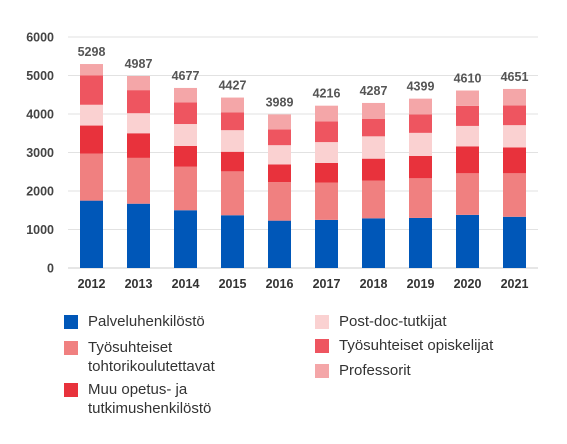 The height and width of the screenshot is (444, 567). Describe the element at coordinates (374, 91) in the screenshot. I see `total-label: 4287` at that location.